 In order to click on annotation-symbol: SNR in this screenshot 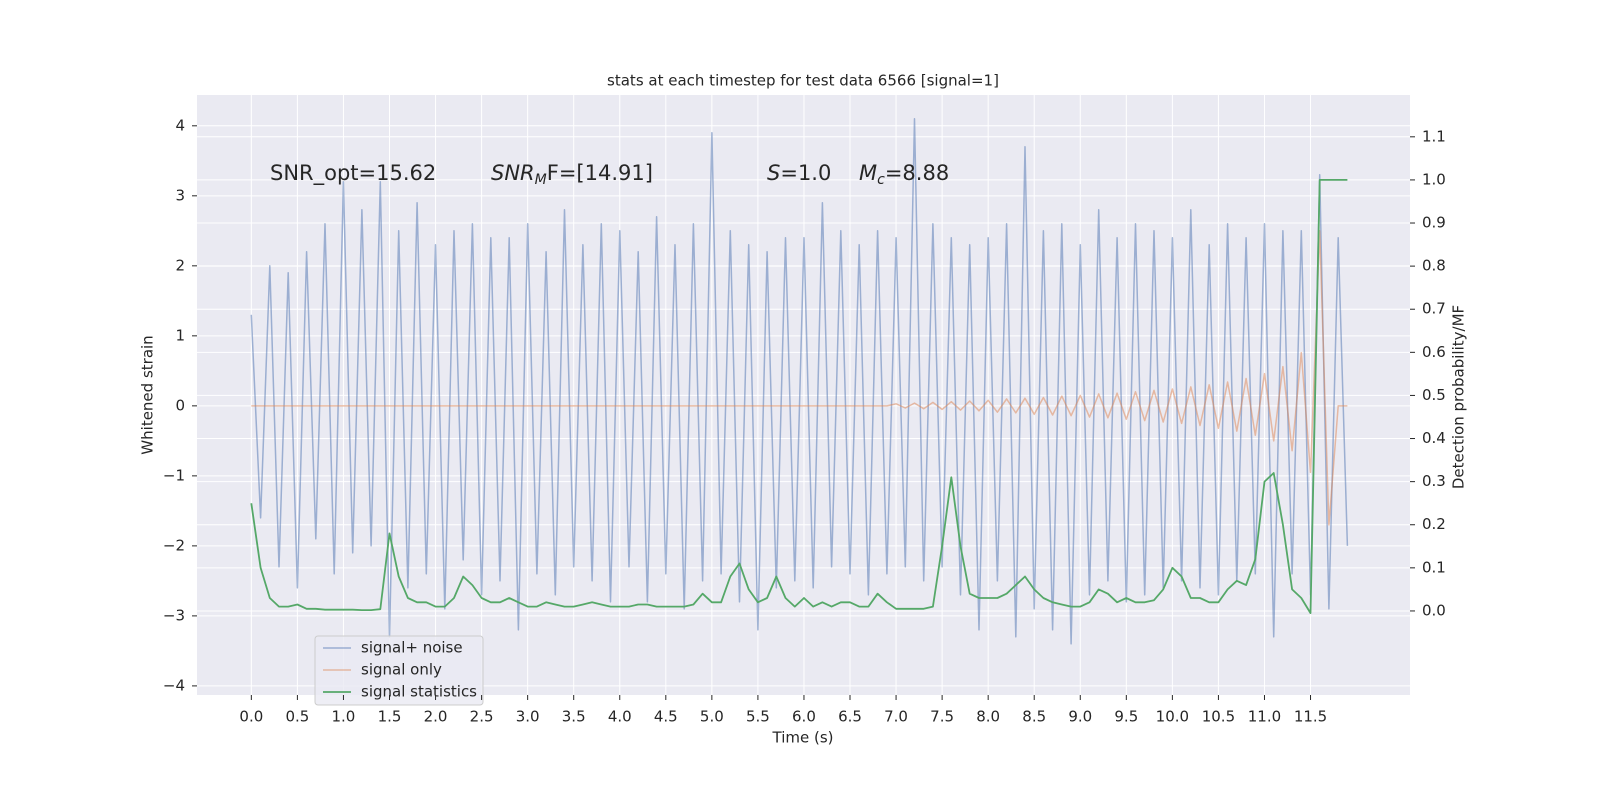, I will do `click(513, 173)`.